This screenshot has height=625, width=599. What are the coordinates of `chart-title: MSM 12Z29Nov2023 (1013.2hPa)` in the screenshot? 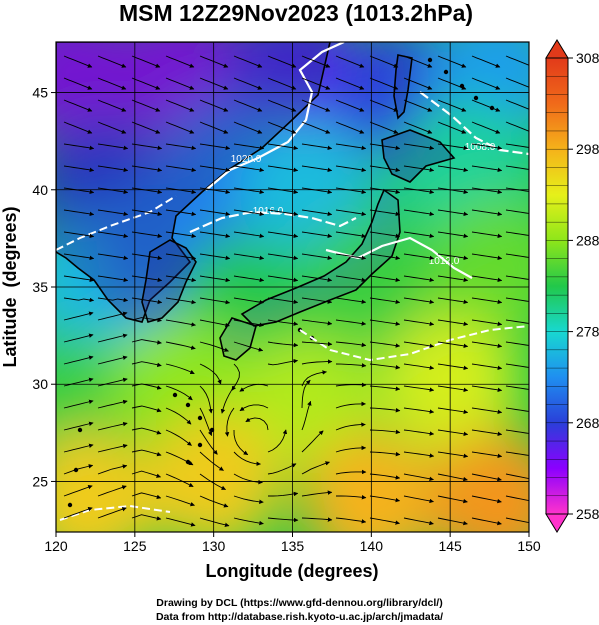 It's located at (296, 13).